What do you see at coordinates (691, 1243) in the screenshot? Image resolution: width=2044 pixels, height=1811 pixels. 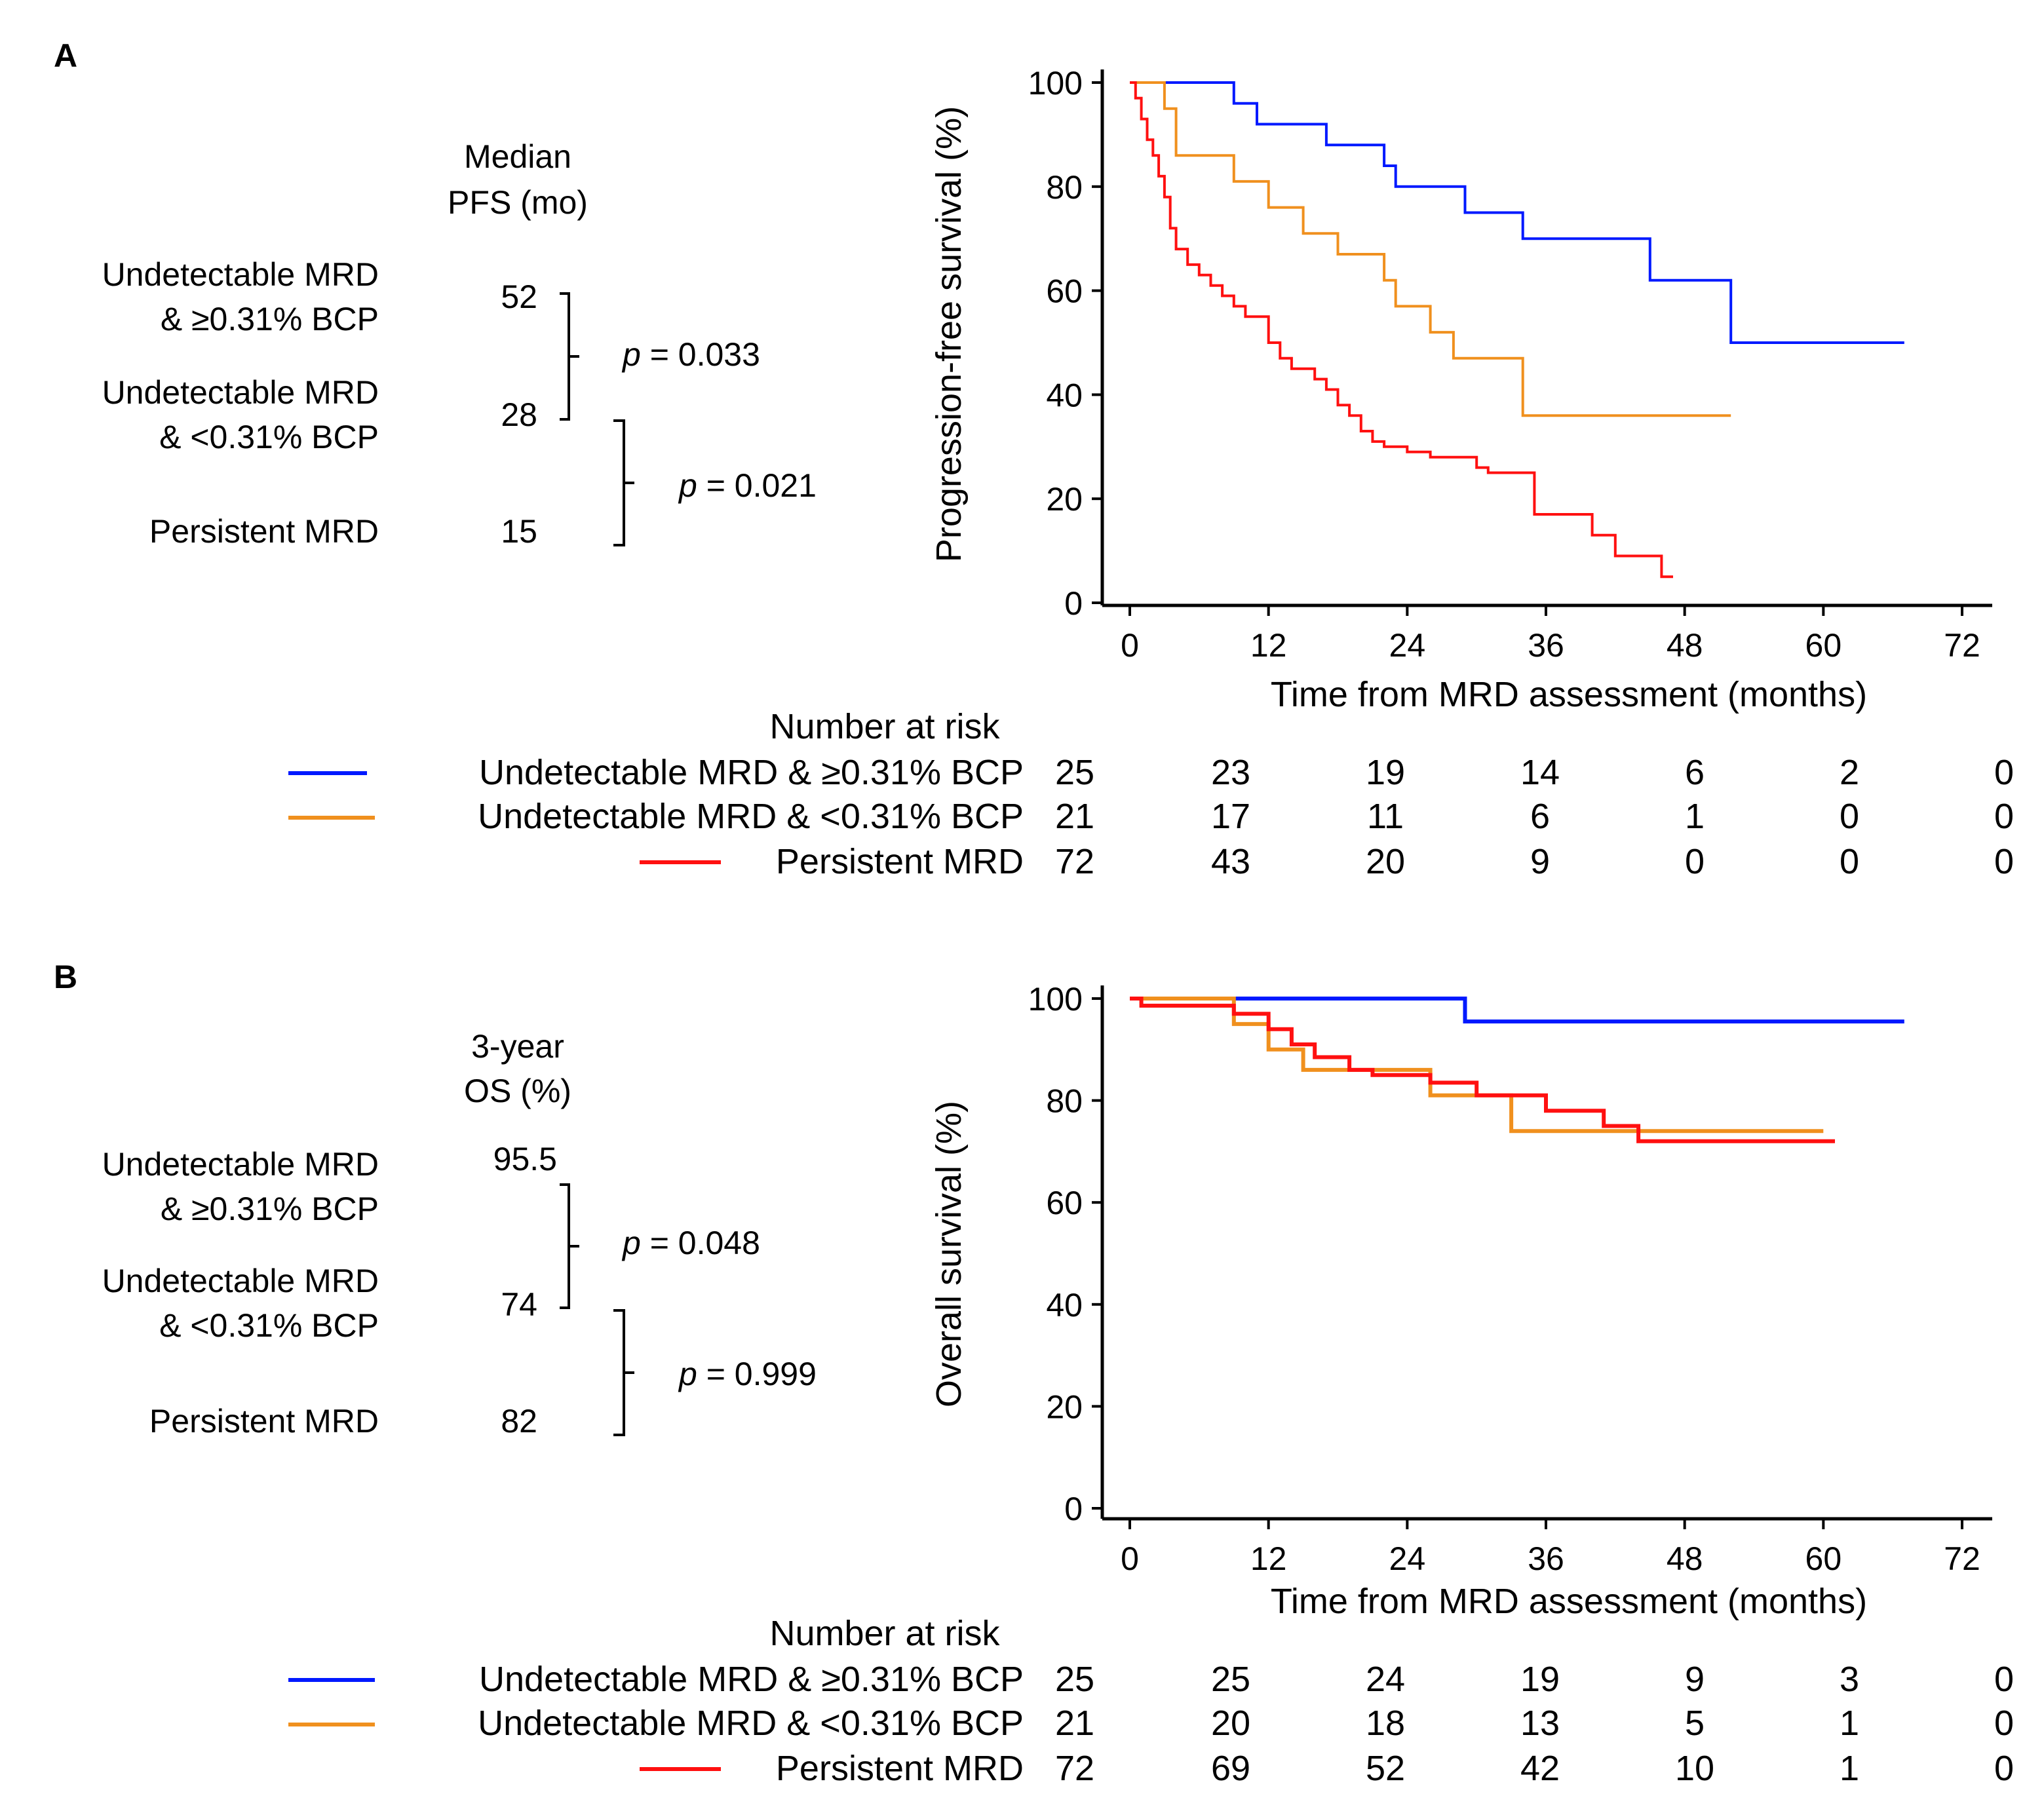 I see `p-value-b-1: p = 0.048` at bounding box center [691, 1243].